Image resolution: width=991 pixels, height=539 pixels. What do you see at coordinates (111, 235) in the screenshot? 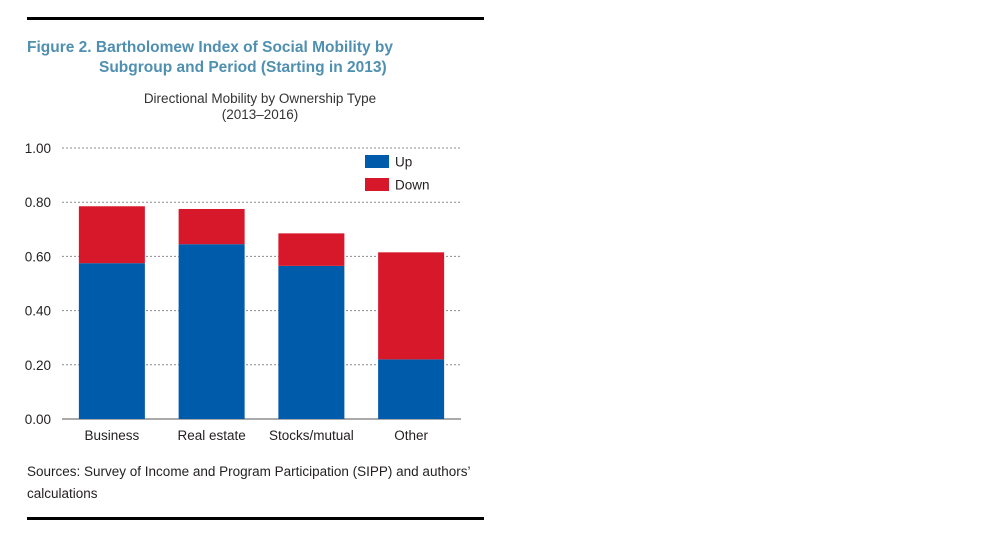
I see `bar-down-business` at bounding box center [111, 235].